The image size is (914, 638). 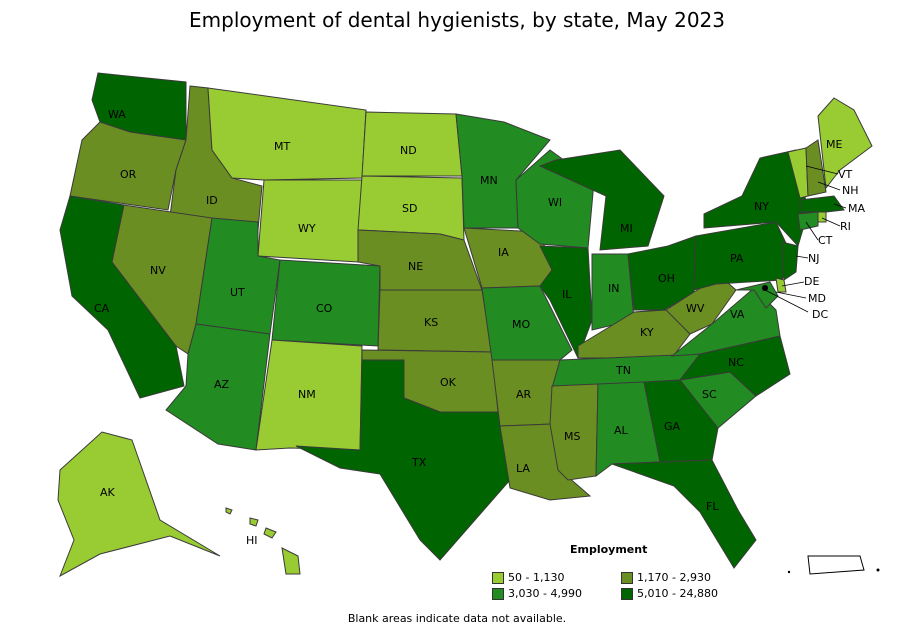 I want to click on legend-item-1: 50 - 1,130, so click(x=528, y=577).